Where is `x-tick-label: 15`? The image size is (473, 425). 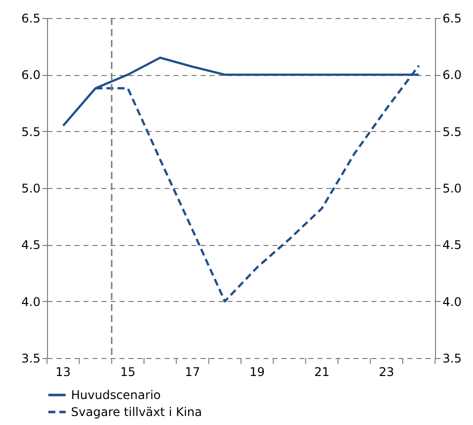
x-tick-label: 15 is located at coordinates (128, 372).